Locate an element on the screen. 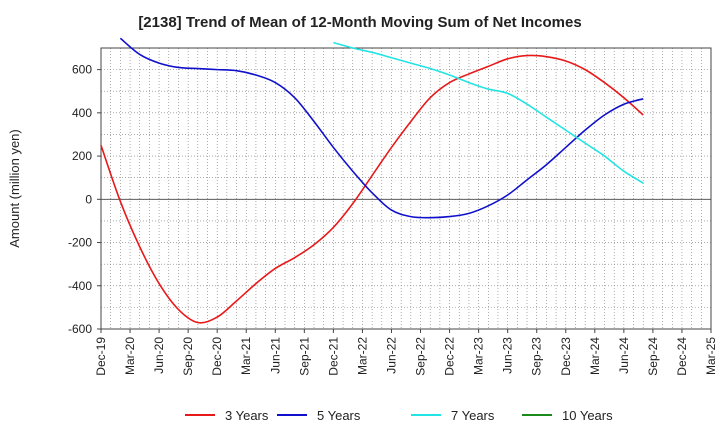 The image size is (720, 440). x-tick-label: Dec-19 is located at coordinates (101, 356).